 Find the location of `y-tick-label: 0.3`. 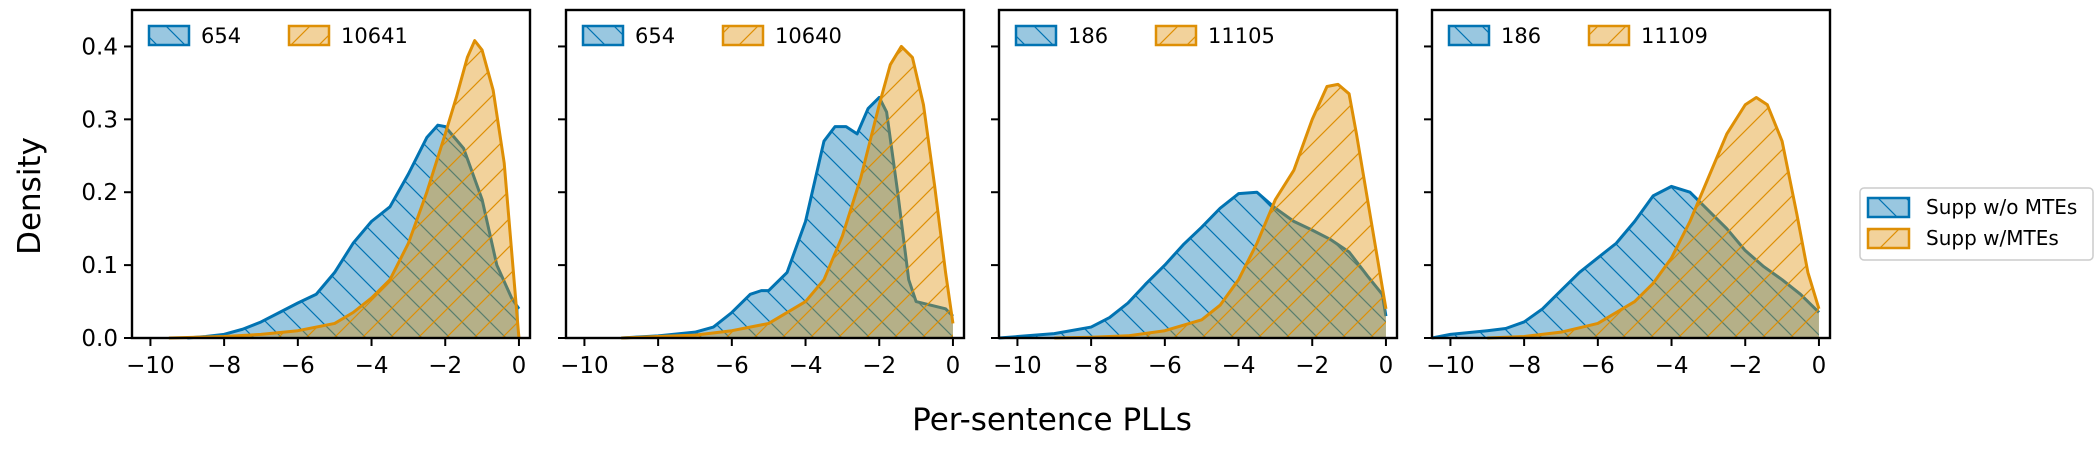

y-tick-label: 0.3 is located at coordinates (99, 120).